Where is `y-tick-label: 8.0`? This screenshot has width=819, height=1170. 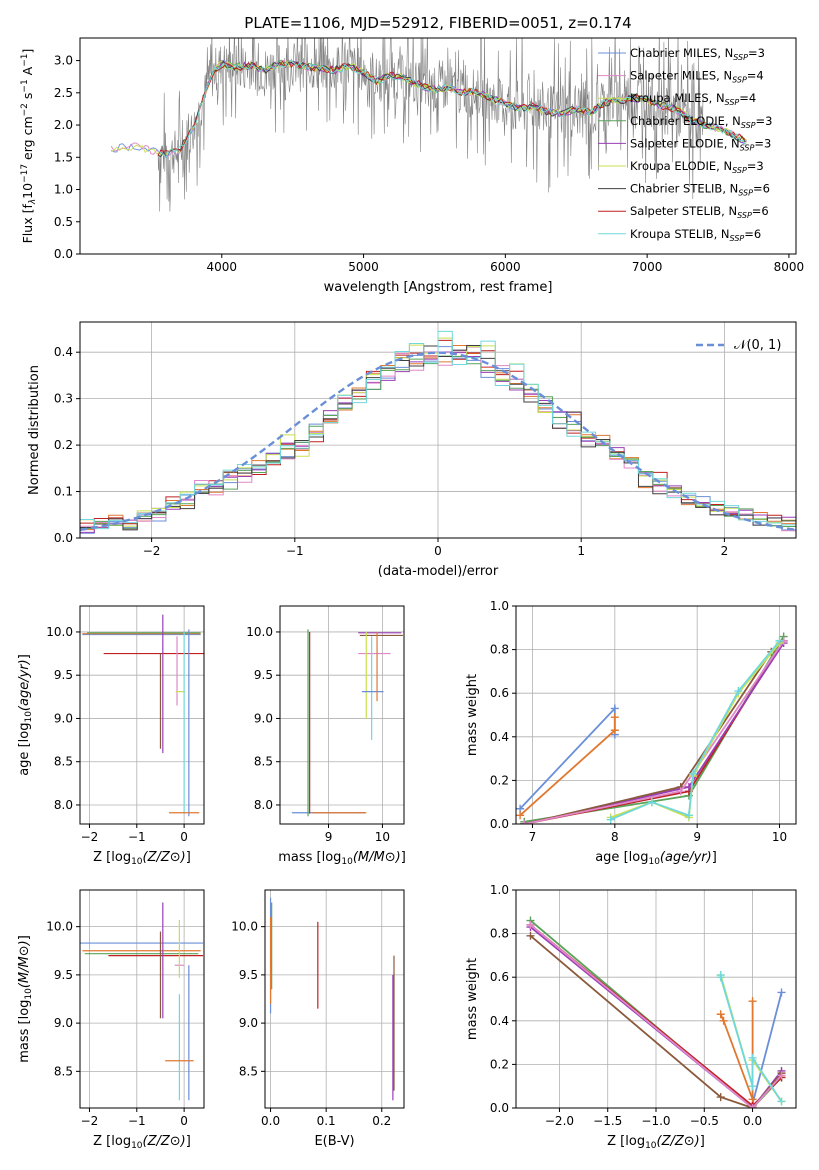
y-tick-label: 8.0 is located at coordinates (63, 805).